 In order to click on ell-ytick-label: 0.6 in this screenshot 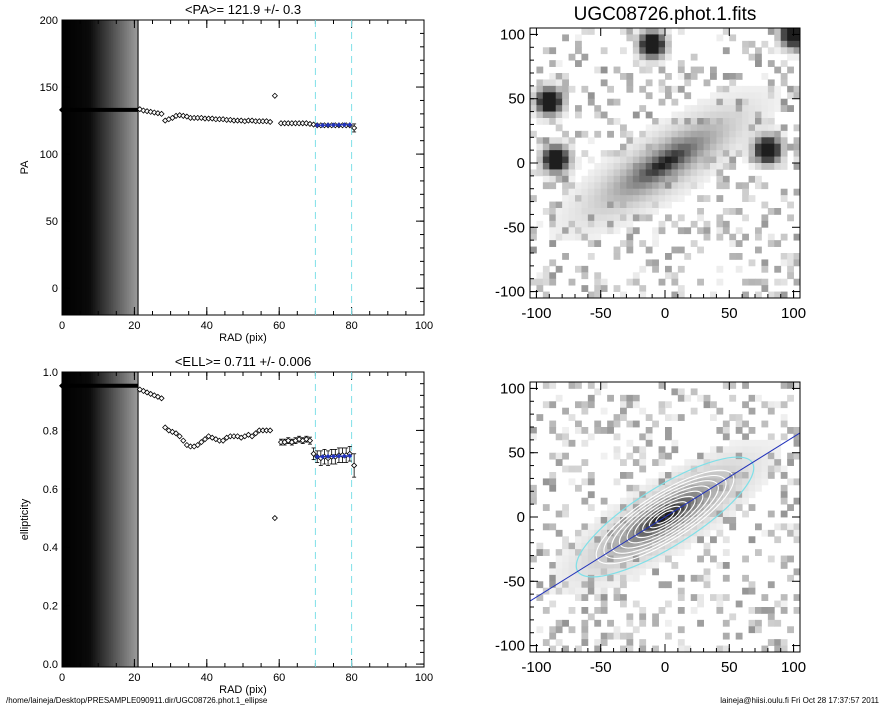, I will do `click(50, 490)`.